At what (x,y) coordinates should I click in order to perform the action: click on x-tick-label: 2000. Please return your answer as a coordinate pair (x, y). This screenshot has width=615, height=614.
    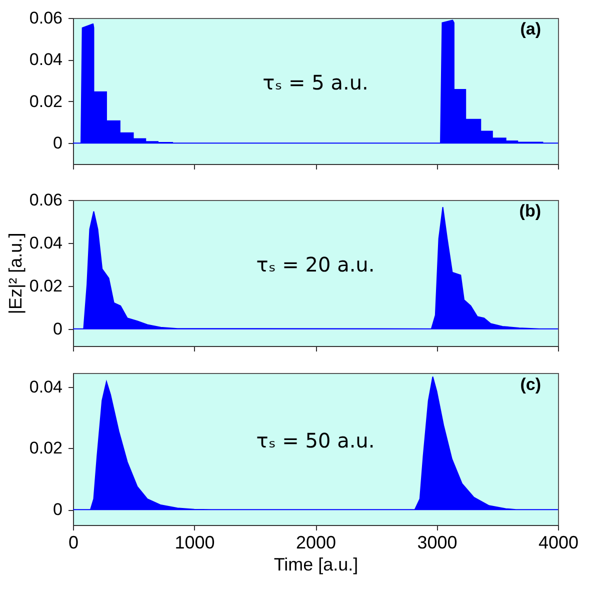
    Looking at the image, I should click on (316, 542).